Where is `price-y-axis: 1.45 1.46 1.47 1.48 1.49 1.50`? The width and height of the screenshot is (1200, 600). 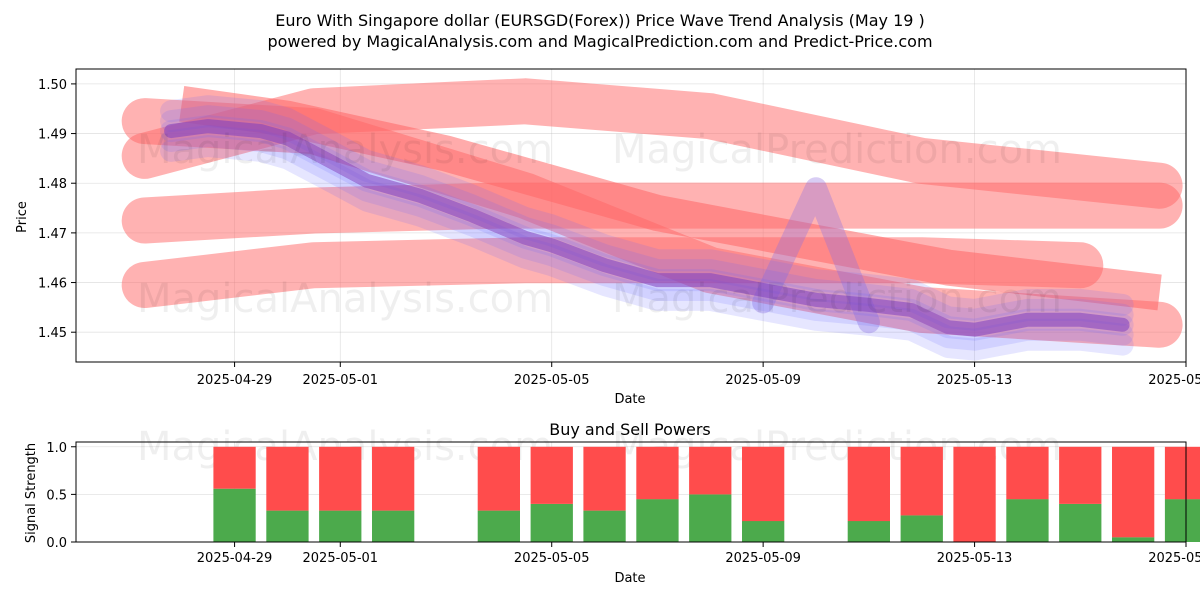 price-y-axis: 1.45 1.46 1.47 1.48 1.49 1.50 is located at coordinates (57, 209).